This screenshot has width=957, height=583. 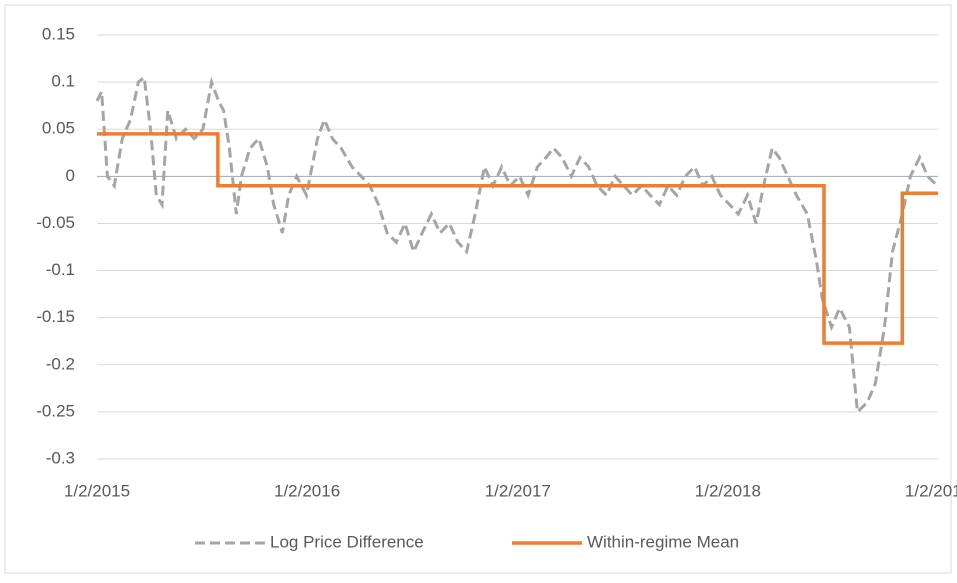 What do you see at coordinates (55, 222) in the screenshot?
I see `y-tick-label: -0.05` at bounding box center [55, 222].